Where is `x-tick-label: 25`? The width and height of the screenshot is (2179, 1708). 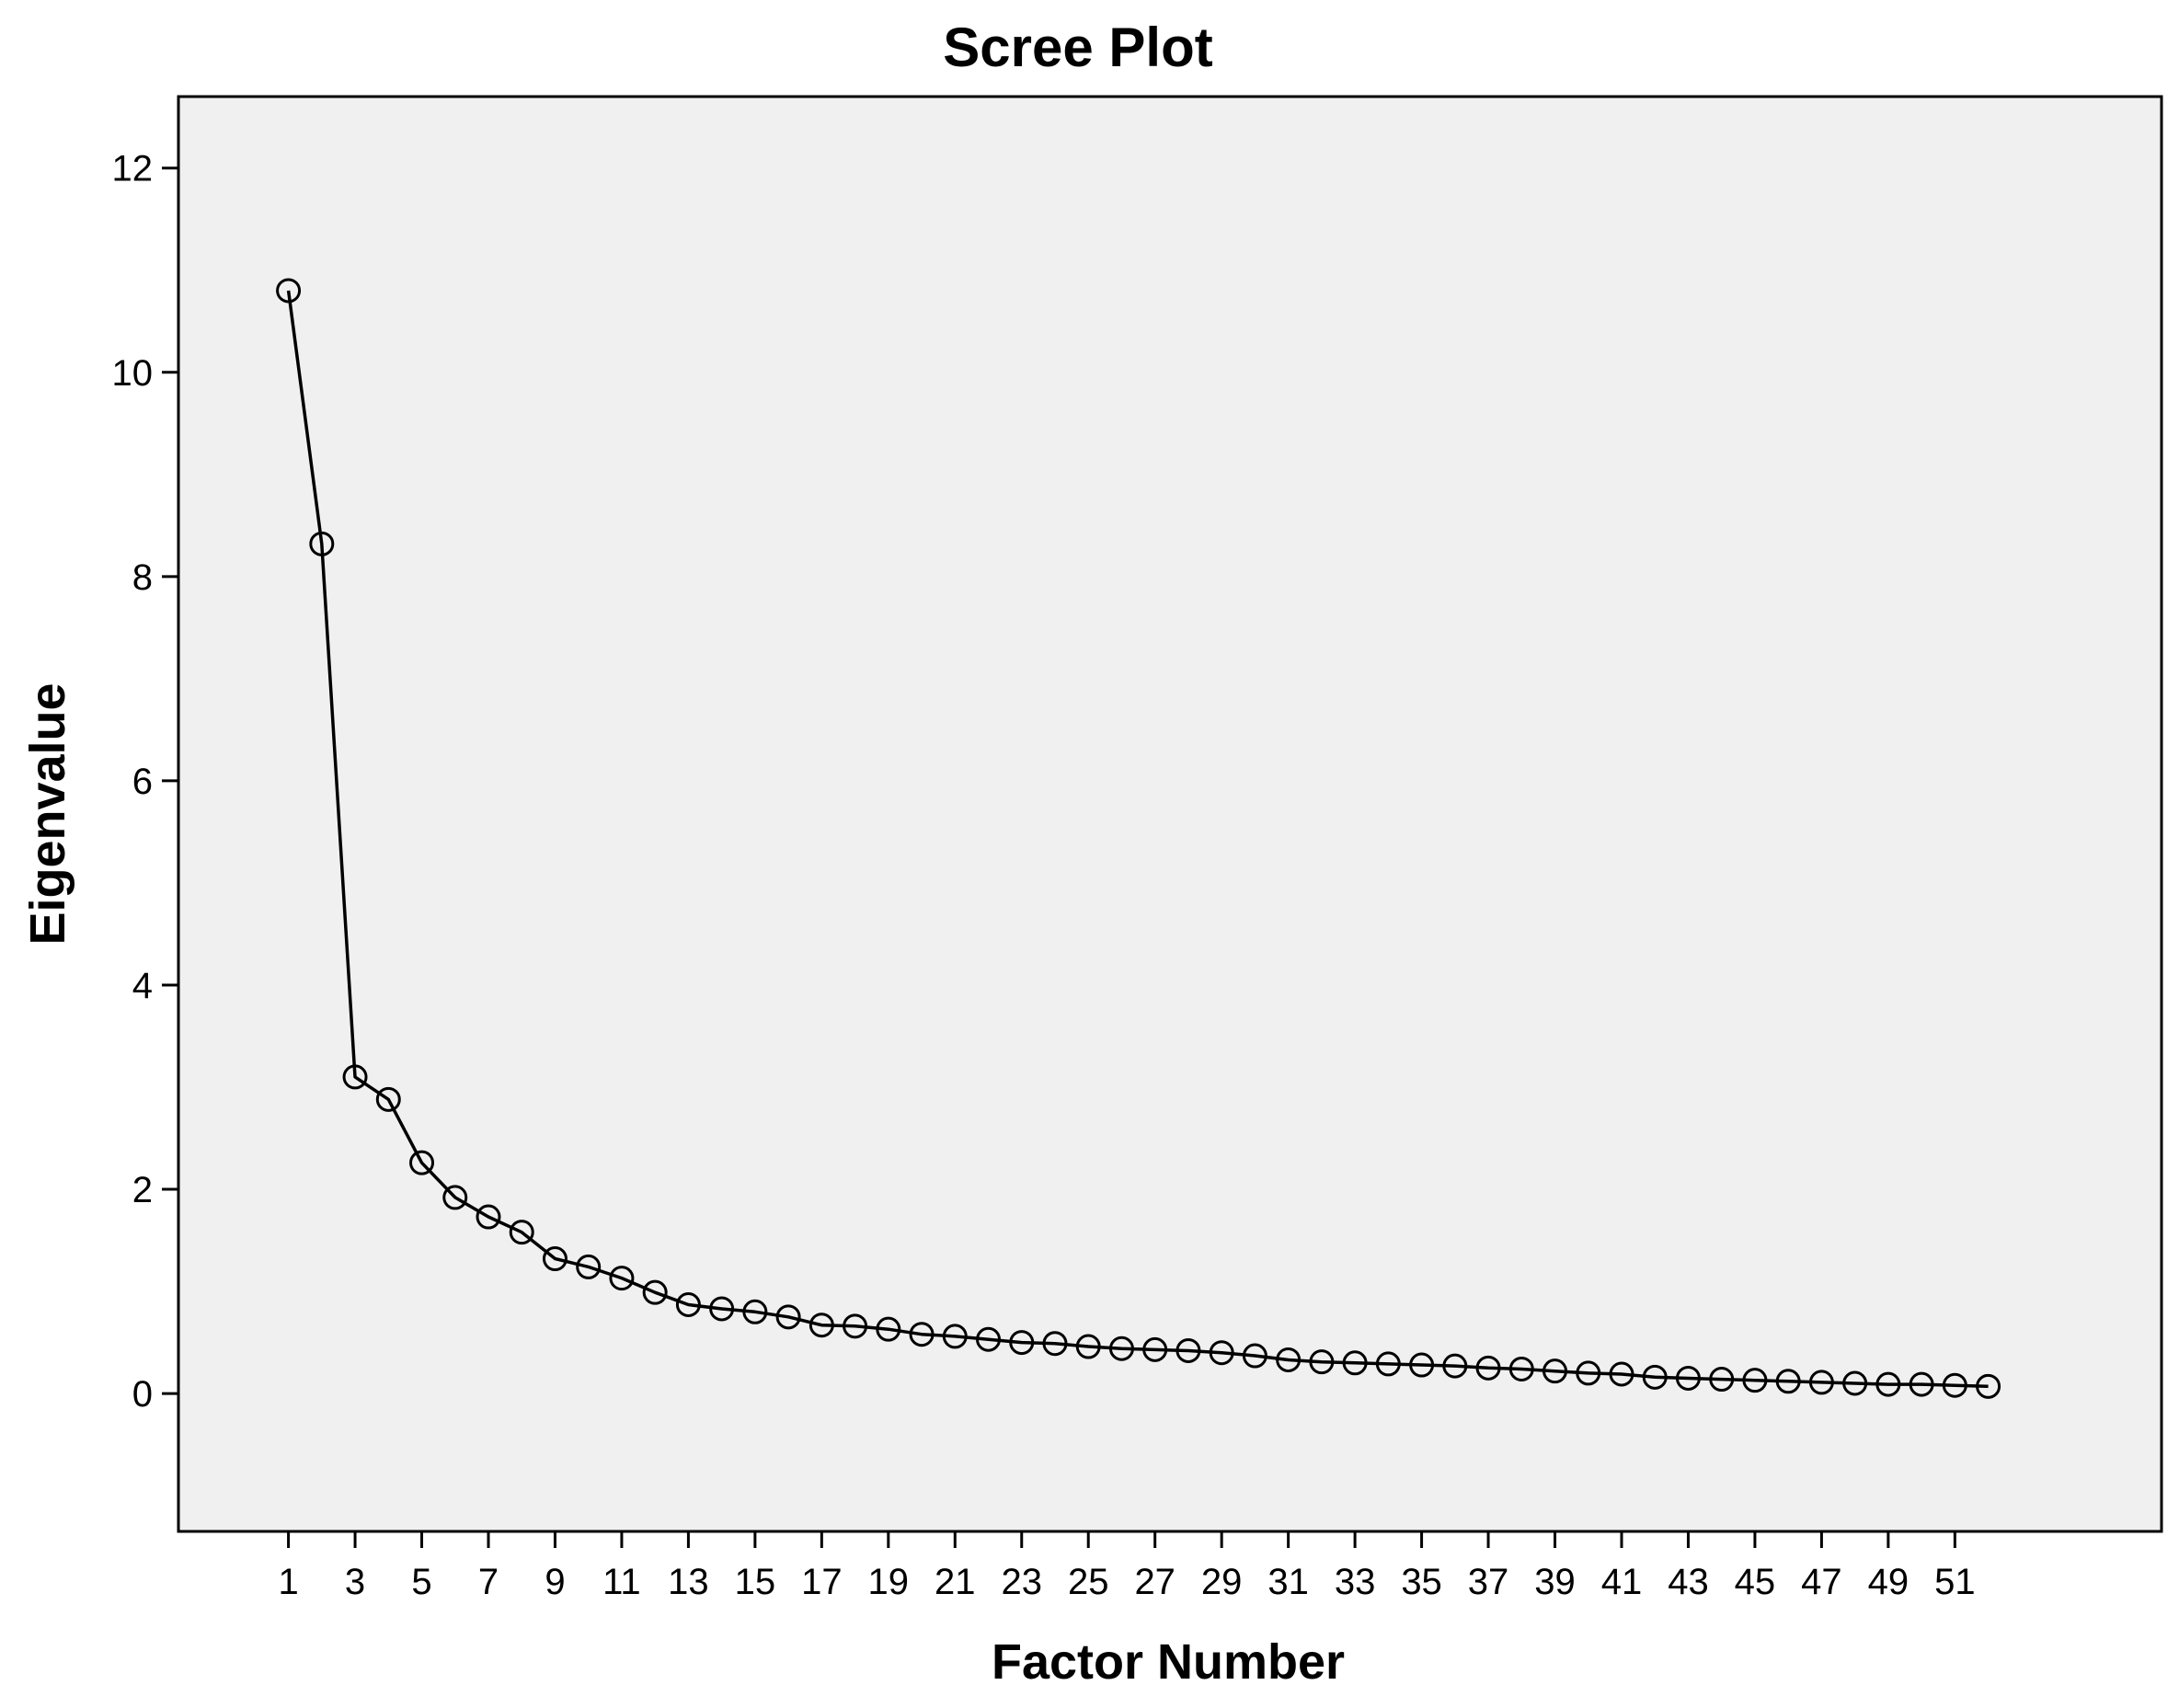
x-tick-label: 25 is located at coordinates (1088, 1582).